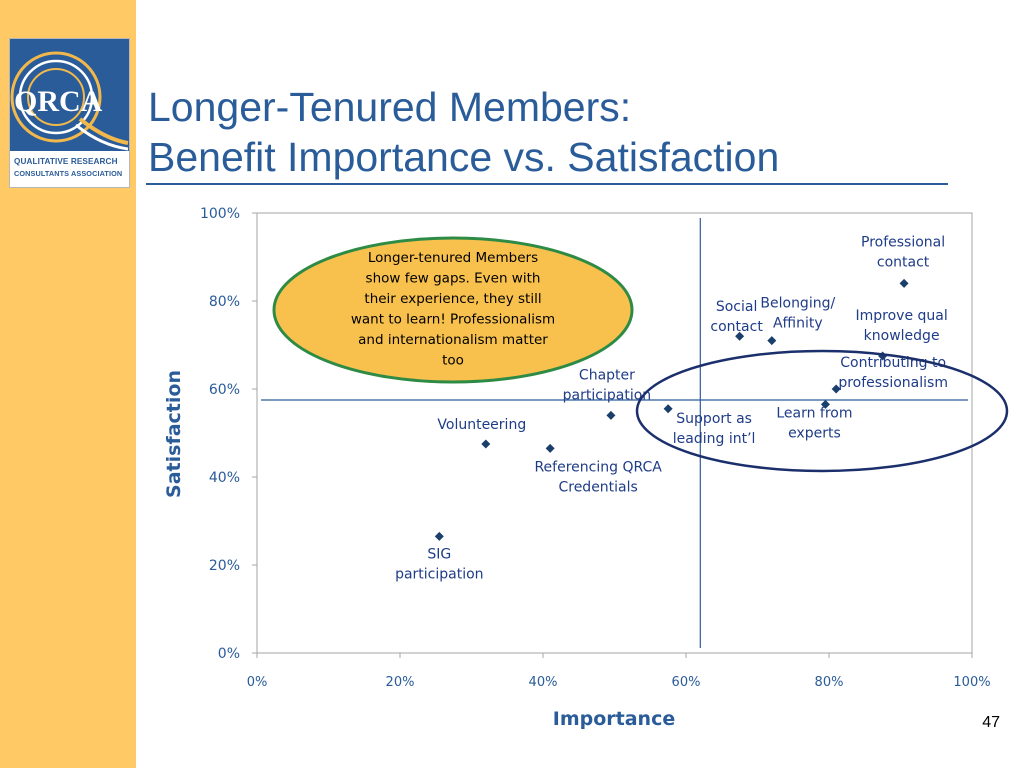  What do you see at coordinates (464, 157) in the screenshot?
I see `slide-title-line2: Benefit Importance vs. Satisfaction` at bounding box center [464, 157].